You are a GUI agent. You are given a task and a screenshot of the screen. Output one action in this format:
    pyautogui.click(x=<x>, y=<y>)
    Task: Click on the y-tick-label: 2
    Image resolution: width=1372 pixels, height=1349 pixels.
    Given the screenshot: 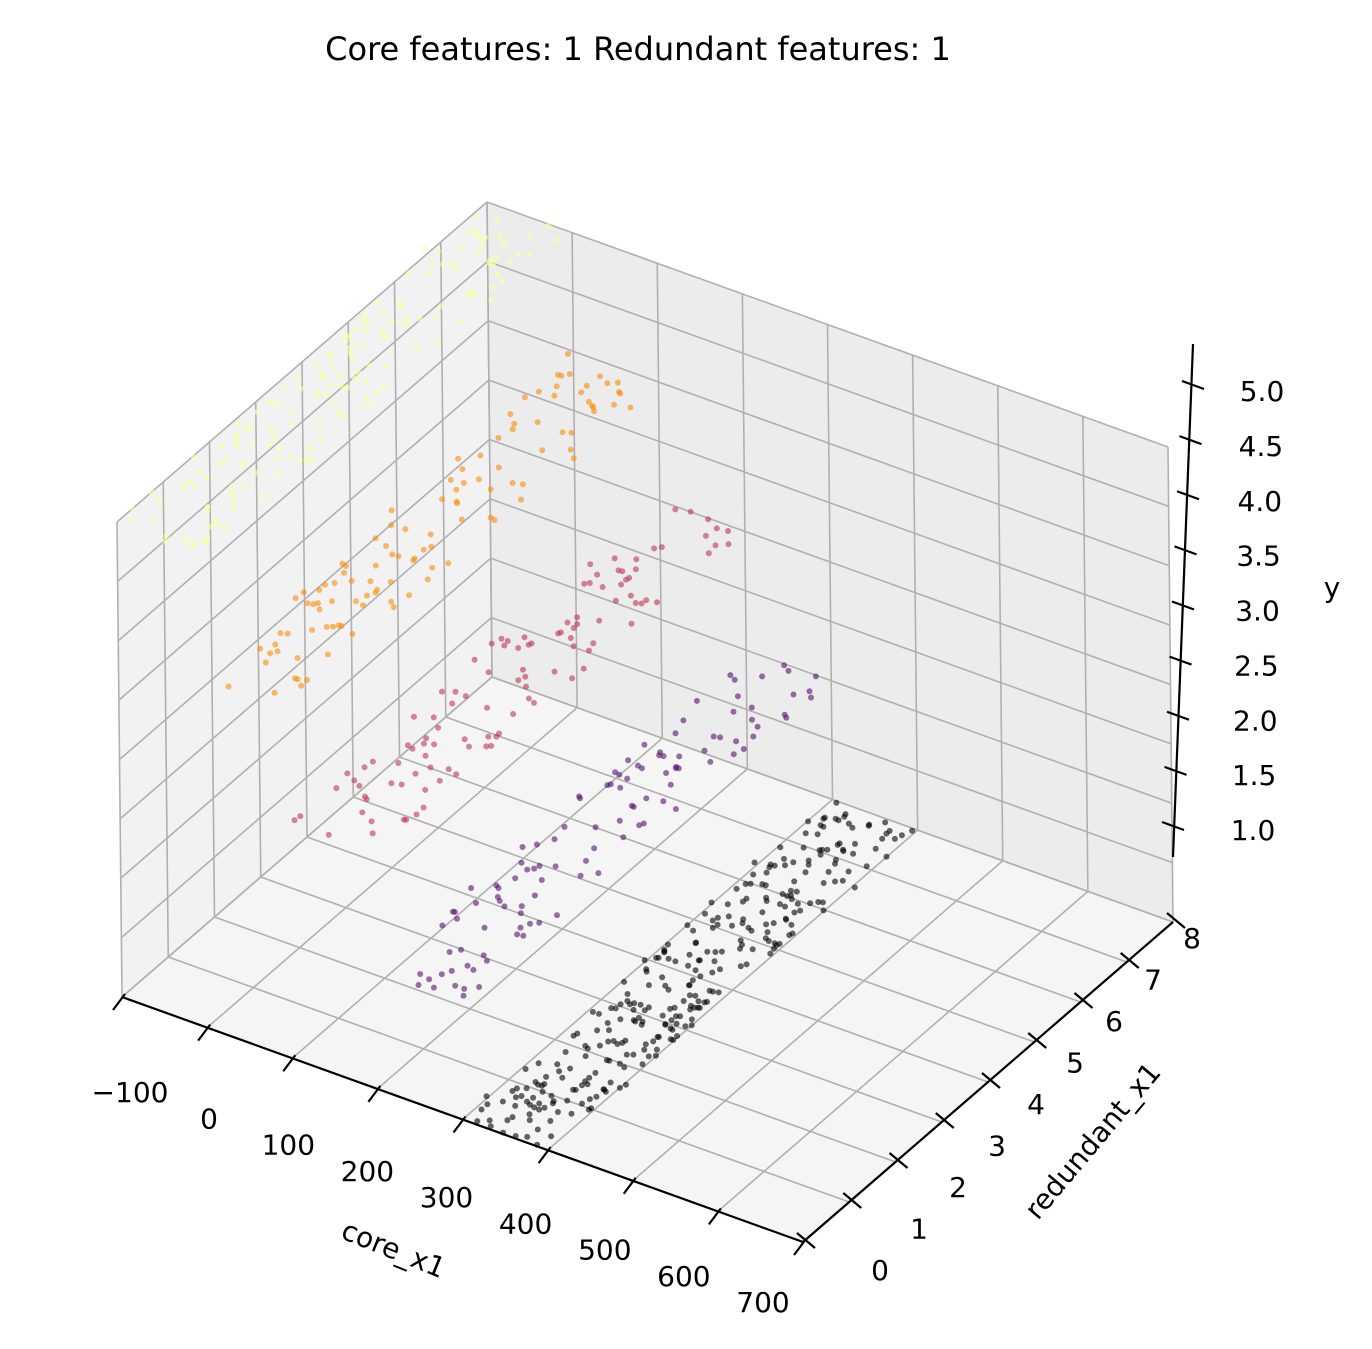 What is the action you would take?
    pyautogui.click(x=958, y=1187)
    